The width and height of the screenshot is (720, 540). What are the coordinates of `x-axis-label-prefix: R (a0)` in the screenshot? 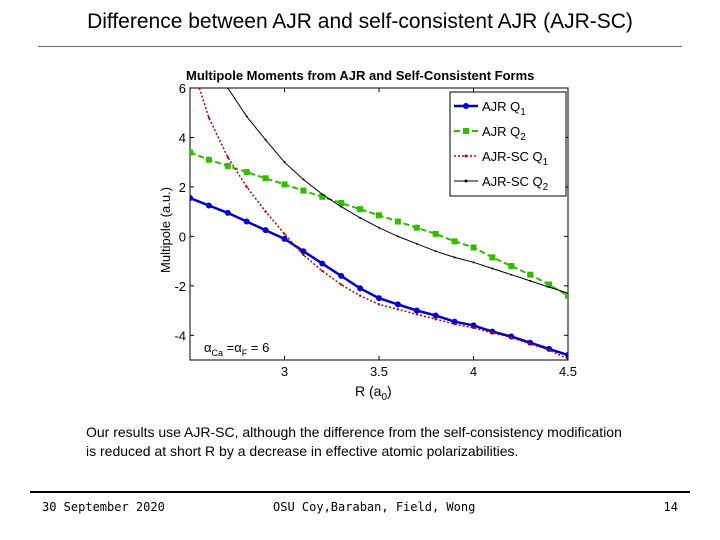 It's located at (373, 393).